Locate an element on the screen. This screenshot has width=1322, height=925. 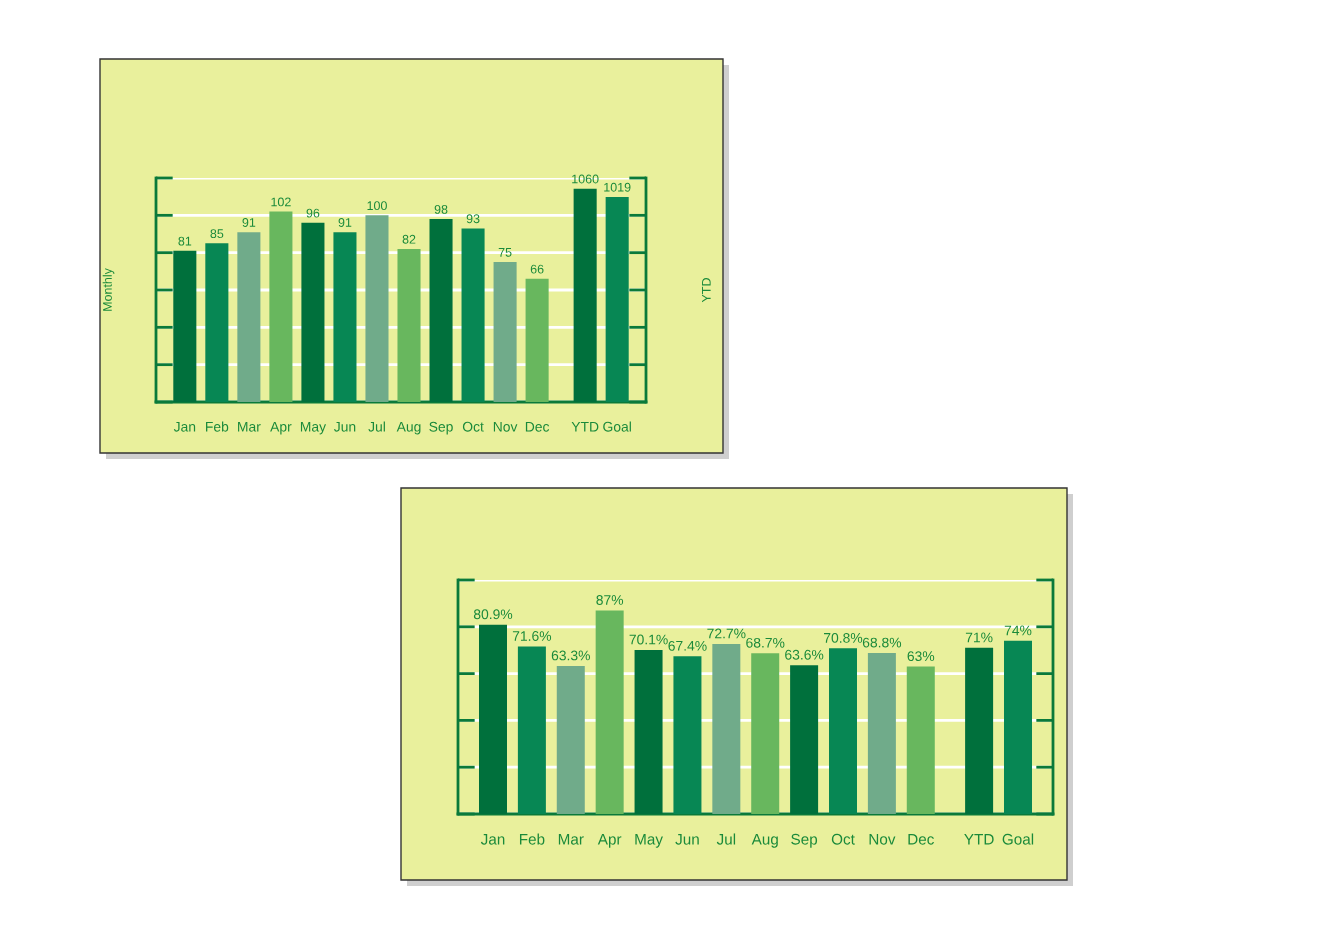
data-label: 98 is located at coordinates (441, 209).